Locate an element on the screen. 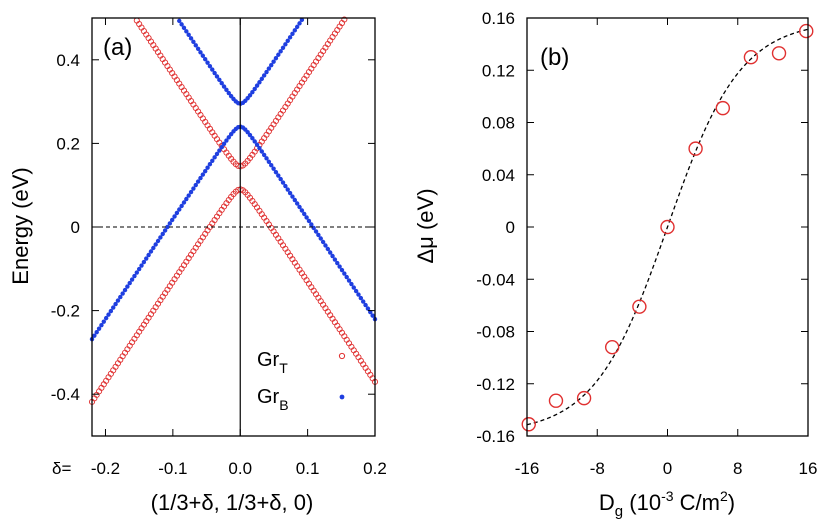 This screenshot has height=529, width=830. legend-marker-gr-t is located at coordinates (342, 356).